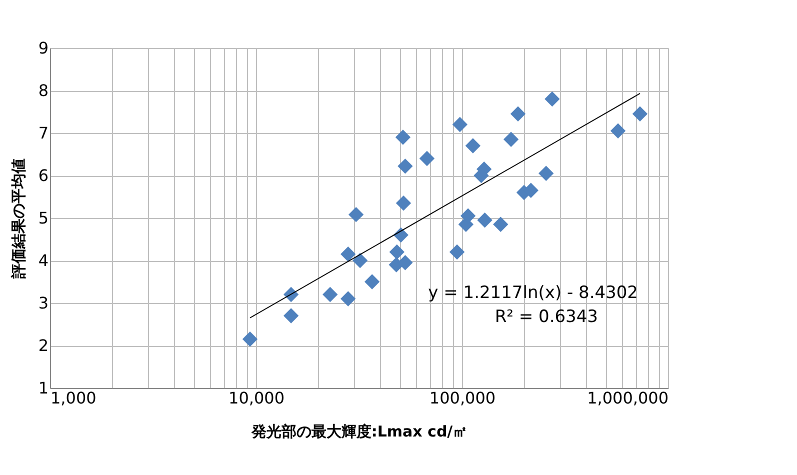 Image resolution: width=797 pixels, height=475 pixels. Describe the element at coordinates (627, 398) in the screenshot. I see `x-tick-label: 1,000,000` at that location.